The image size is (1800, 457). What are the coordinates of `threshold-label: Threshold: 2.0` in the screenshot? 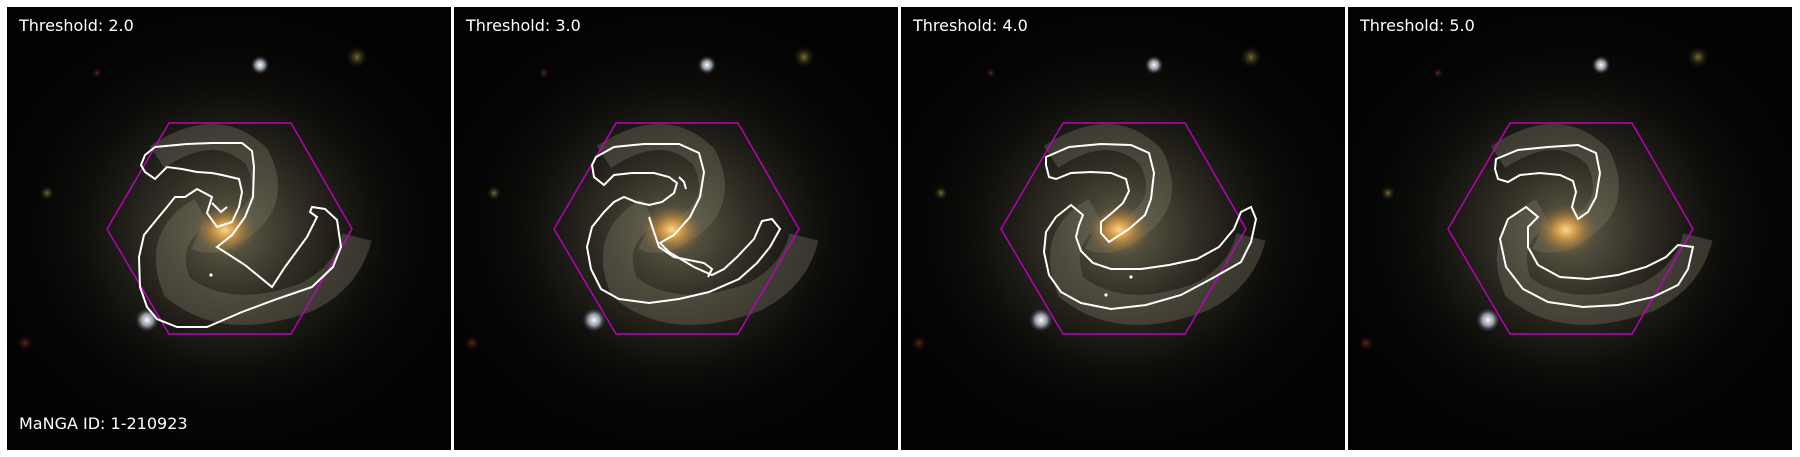 It's located at (76, 25).